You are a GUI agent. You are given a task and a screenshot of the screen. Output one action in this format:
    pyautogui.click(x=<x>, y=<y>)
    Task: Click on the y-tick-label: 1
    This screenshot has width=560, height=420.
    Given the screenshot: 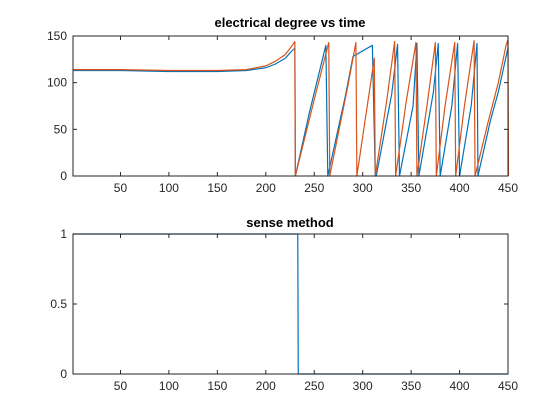 What is the action you would take?
    pyautogui.click(x=63, y=234)
    